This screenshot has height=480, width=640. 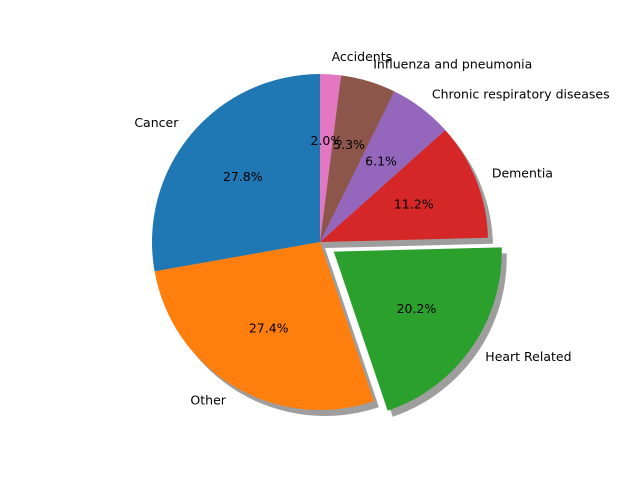 I want to click on percent-label-cancer: 27.8%, so click(x=243, y=176).